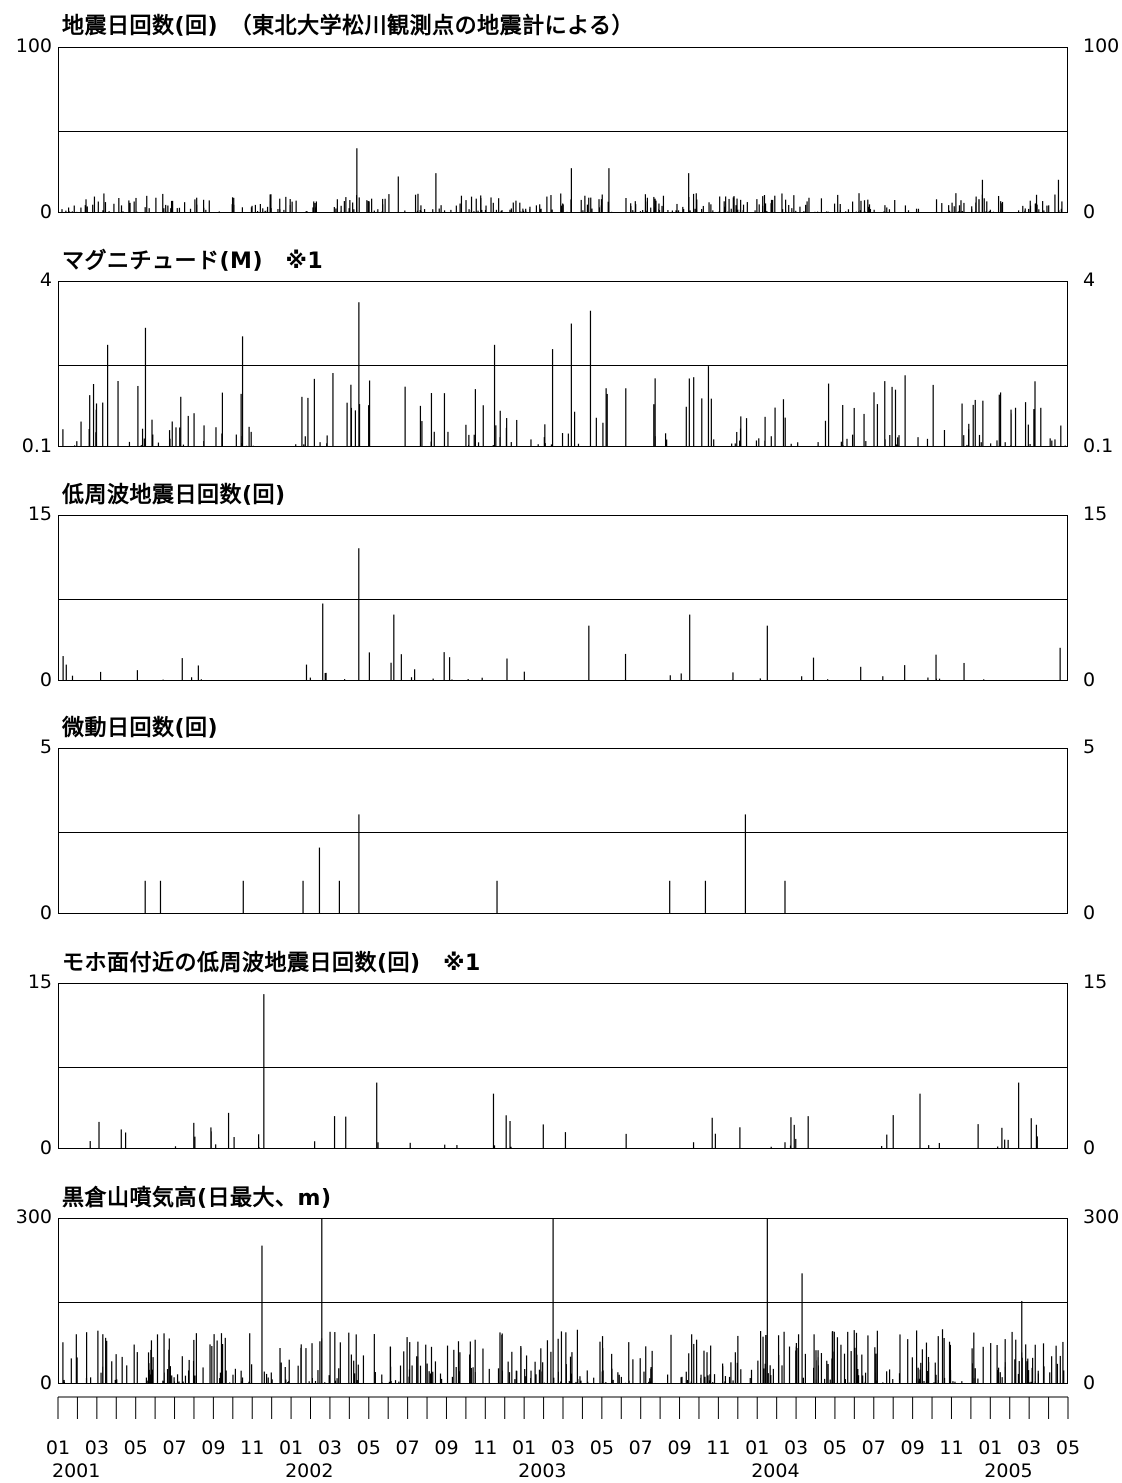 This screenshot has height=1483, width=1122. I want to click on y-tick-label-right: 0.1, so click(1098, 446).